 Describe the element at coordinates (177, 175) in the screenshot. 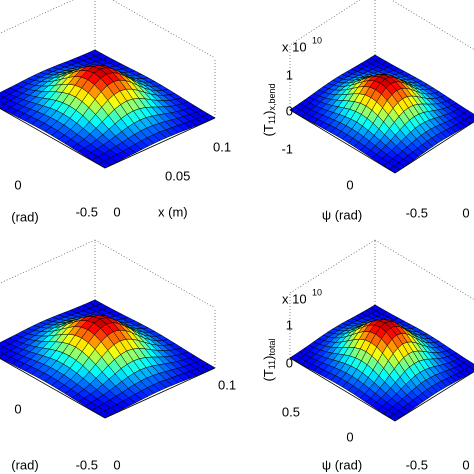

I see `tick-label: 0.05` at that location.